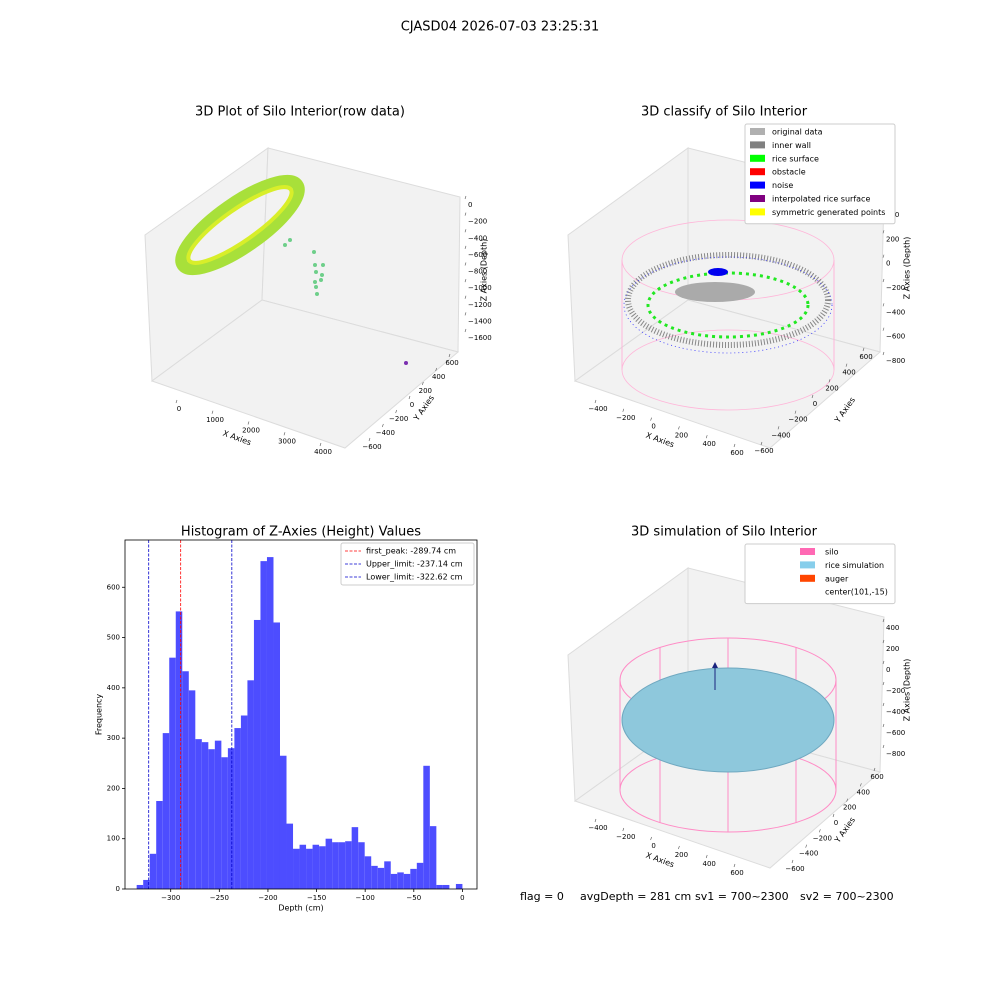 The image size is (1000, 1000). I want to click on panel-title: Histogram of Z-Axies (Height) Values, so click(301, 532).